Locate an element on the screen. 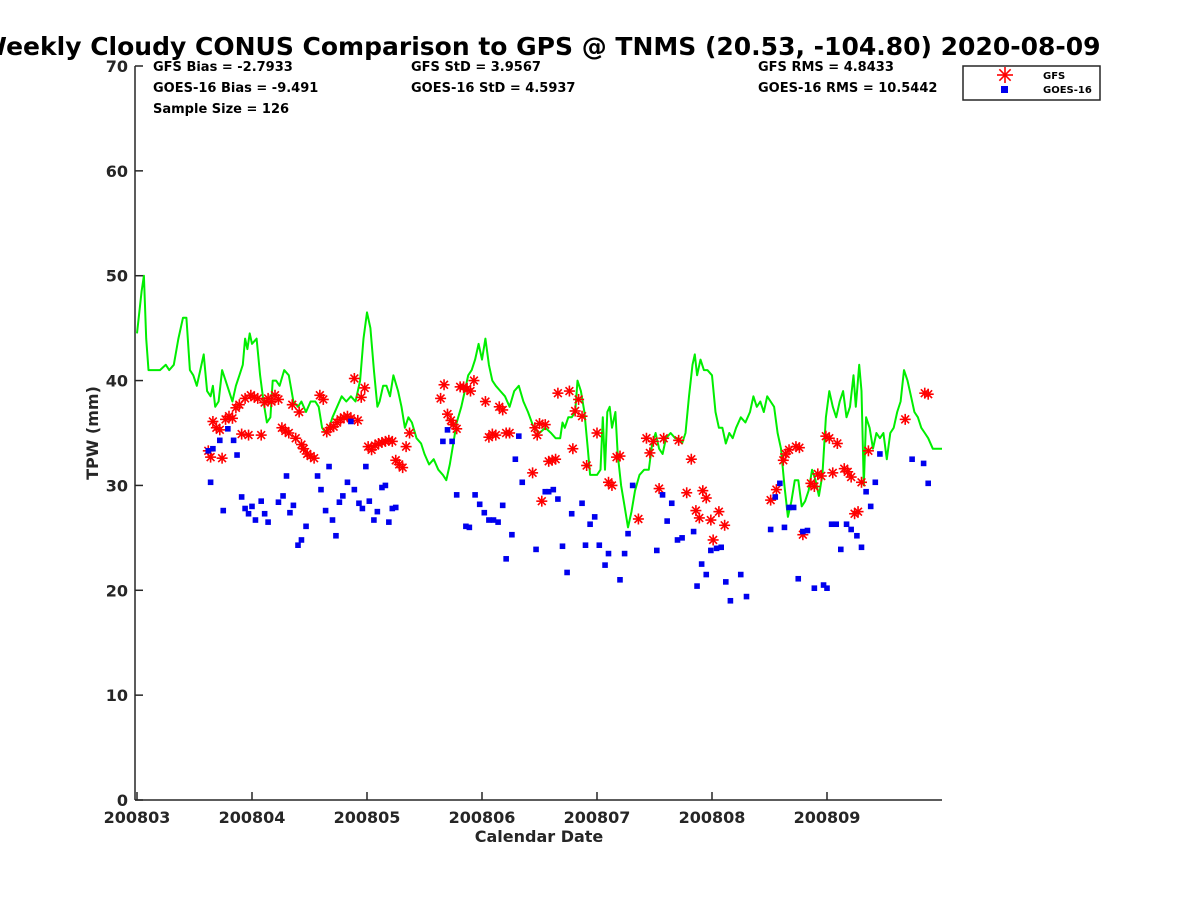 The image size is (1200, 900). x-tick-label: 200807 is located at coordinates (597, 817).